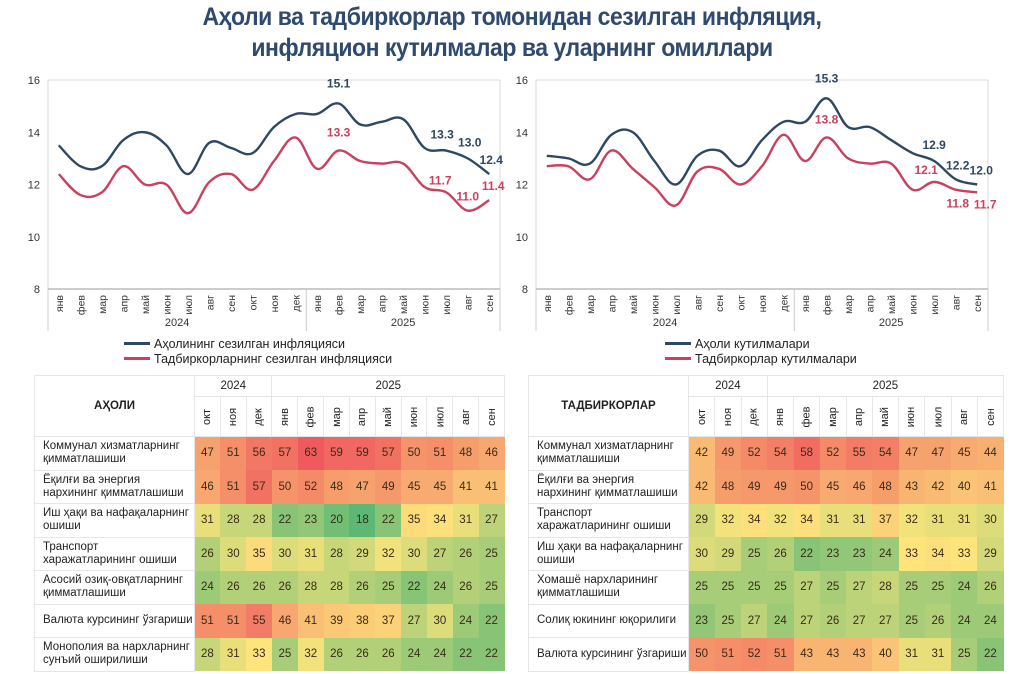  I want to click on heatmap-cell: 54, so click(885, 453).